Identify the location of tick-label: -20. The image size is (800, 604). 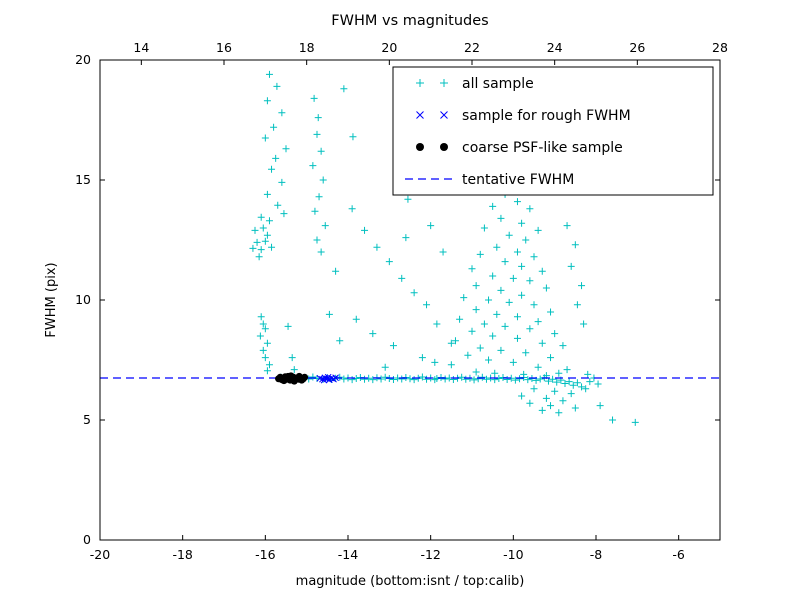
(100, 554).